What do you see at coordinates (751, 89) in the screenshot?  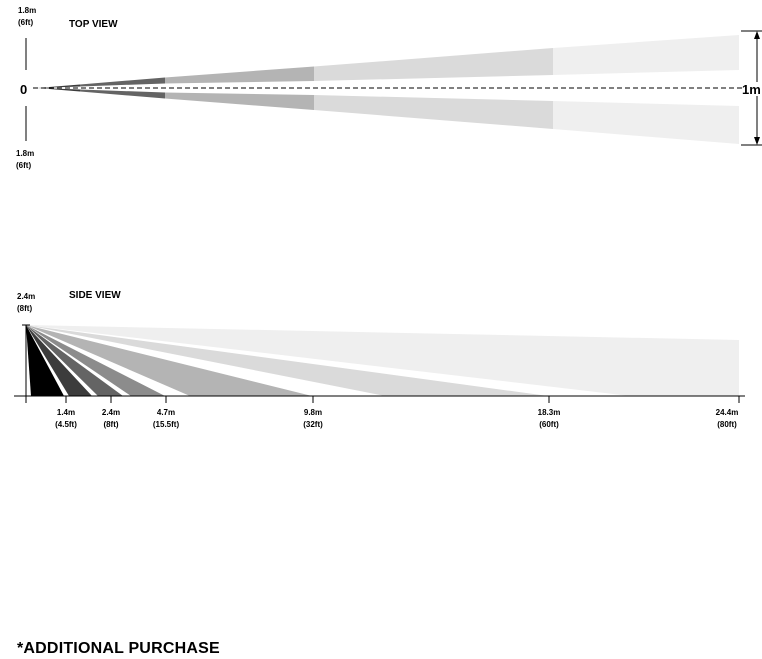 I see `top-far-label: 1m` at bounding box center [751, 89].